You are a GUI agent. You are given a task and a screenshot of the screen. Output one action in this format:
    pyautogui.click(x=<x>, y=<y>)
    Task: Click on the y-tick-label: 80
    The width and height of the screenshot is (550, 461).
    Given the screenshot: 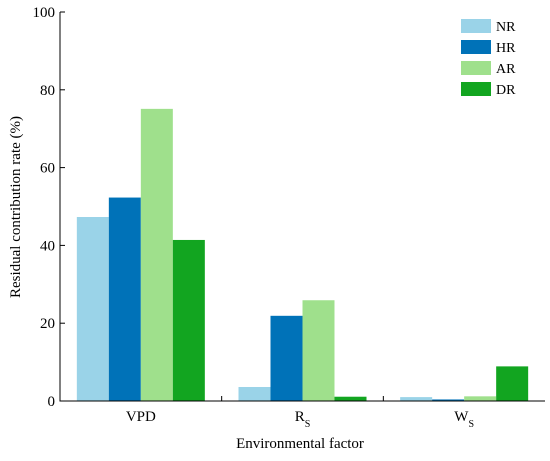 What is the action you would take?
    pyautogui.click(x=47, y=91)
    